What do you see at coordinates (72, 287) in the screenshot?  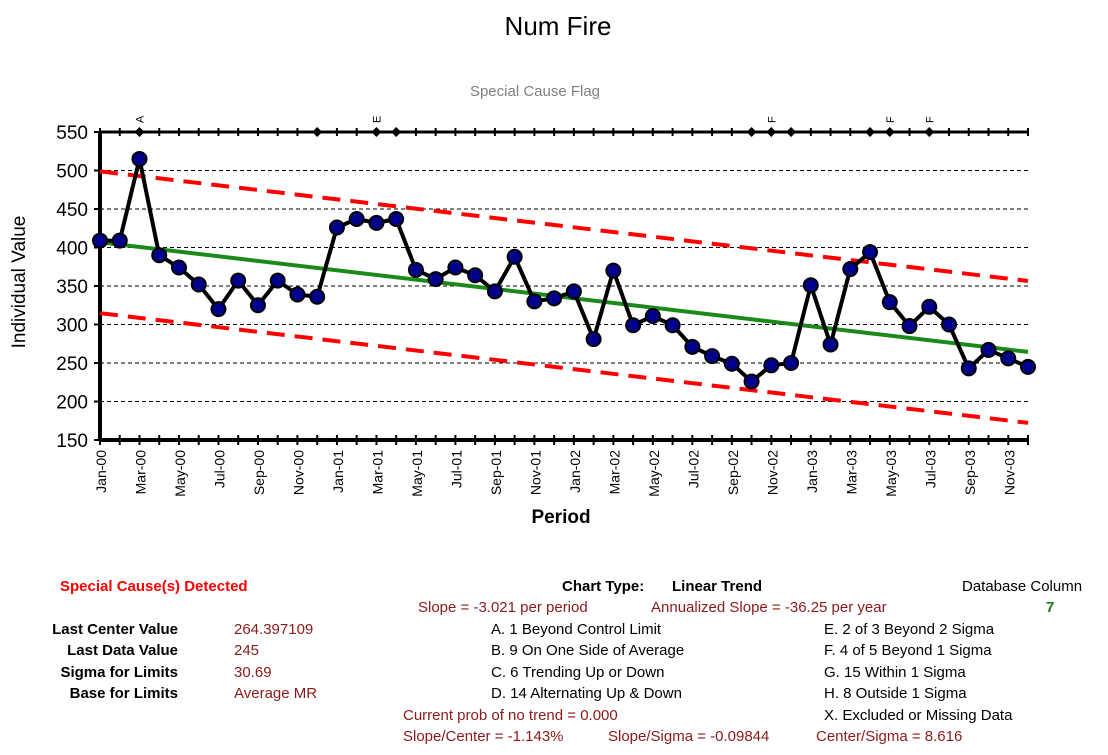 I see `y-tick-label: 350` at bounding box center [72, 287].